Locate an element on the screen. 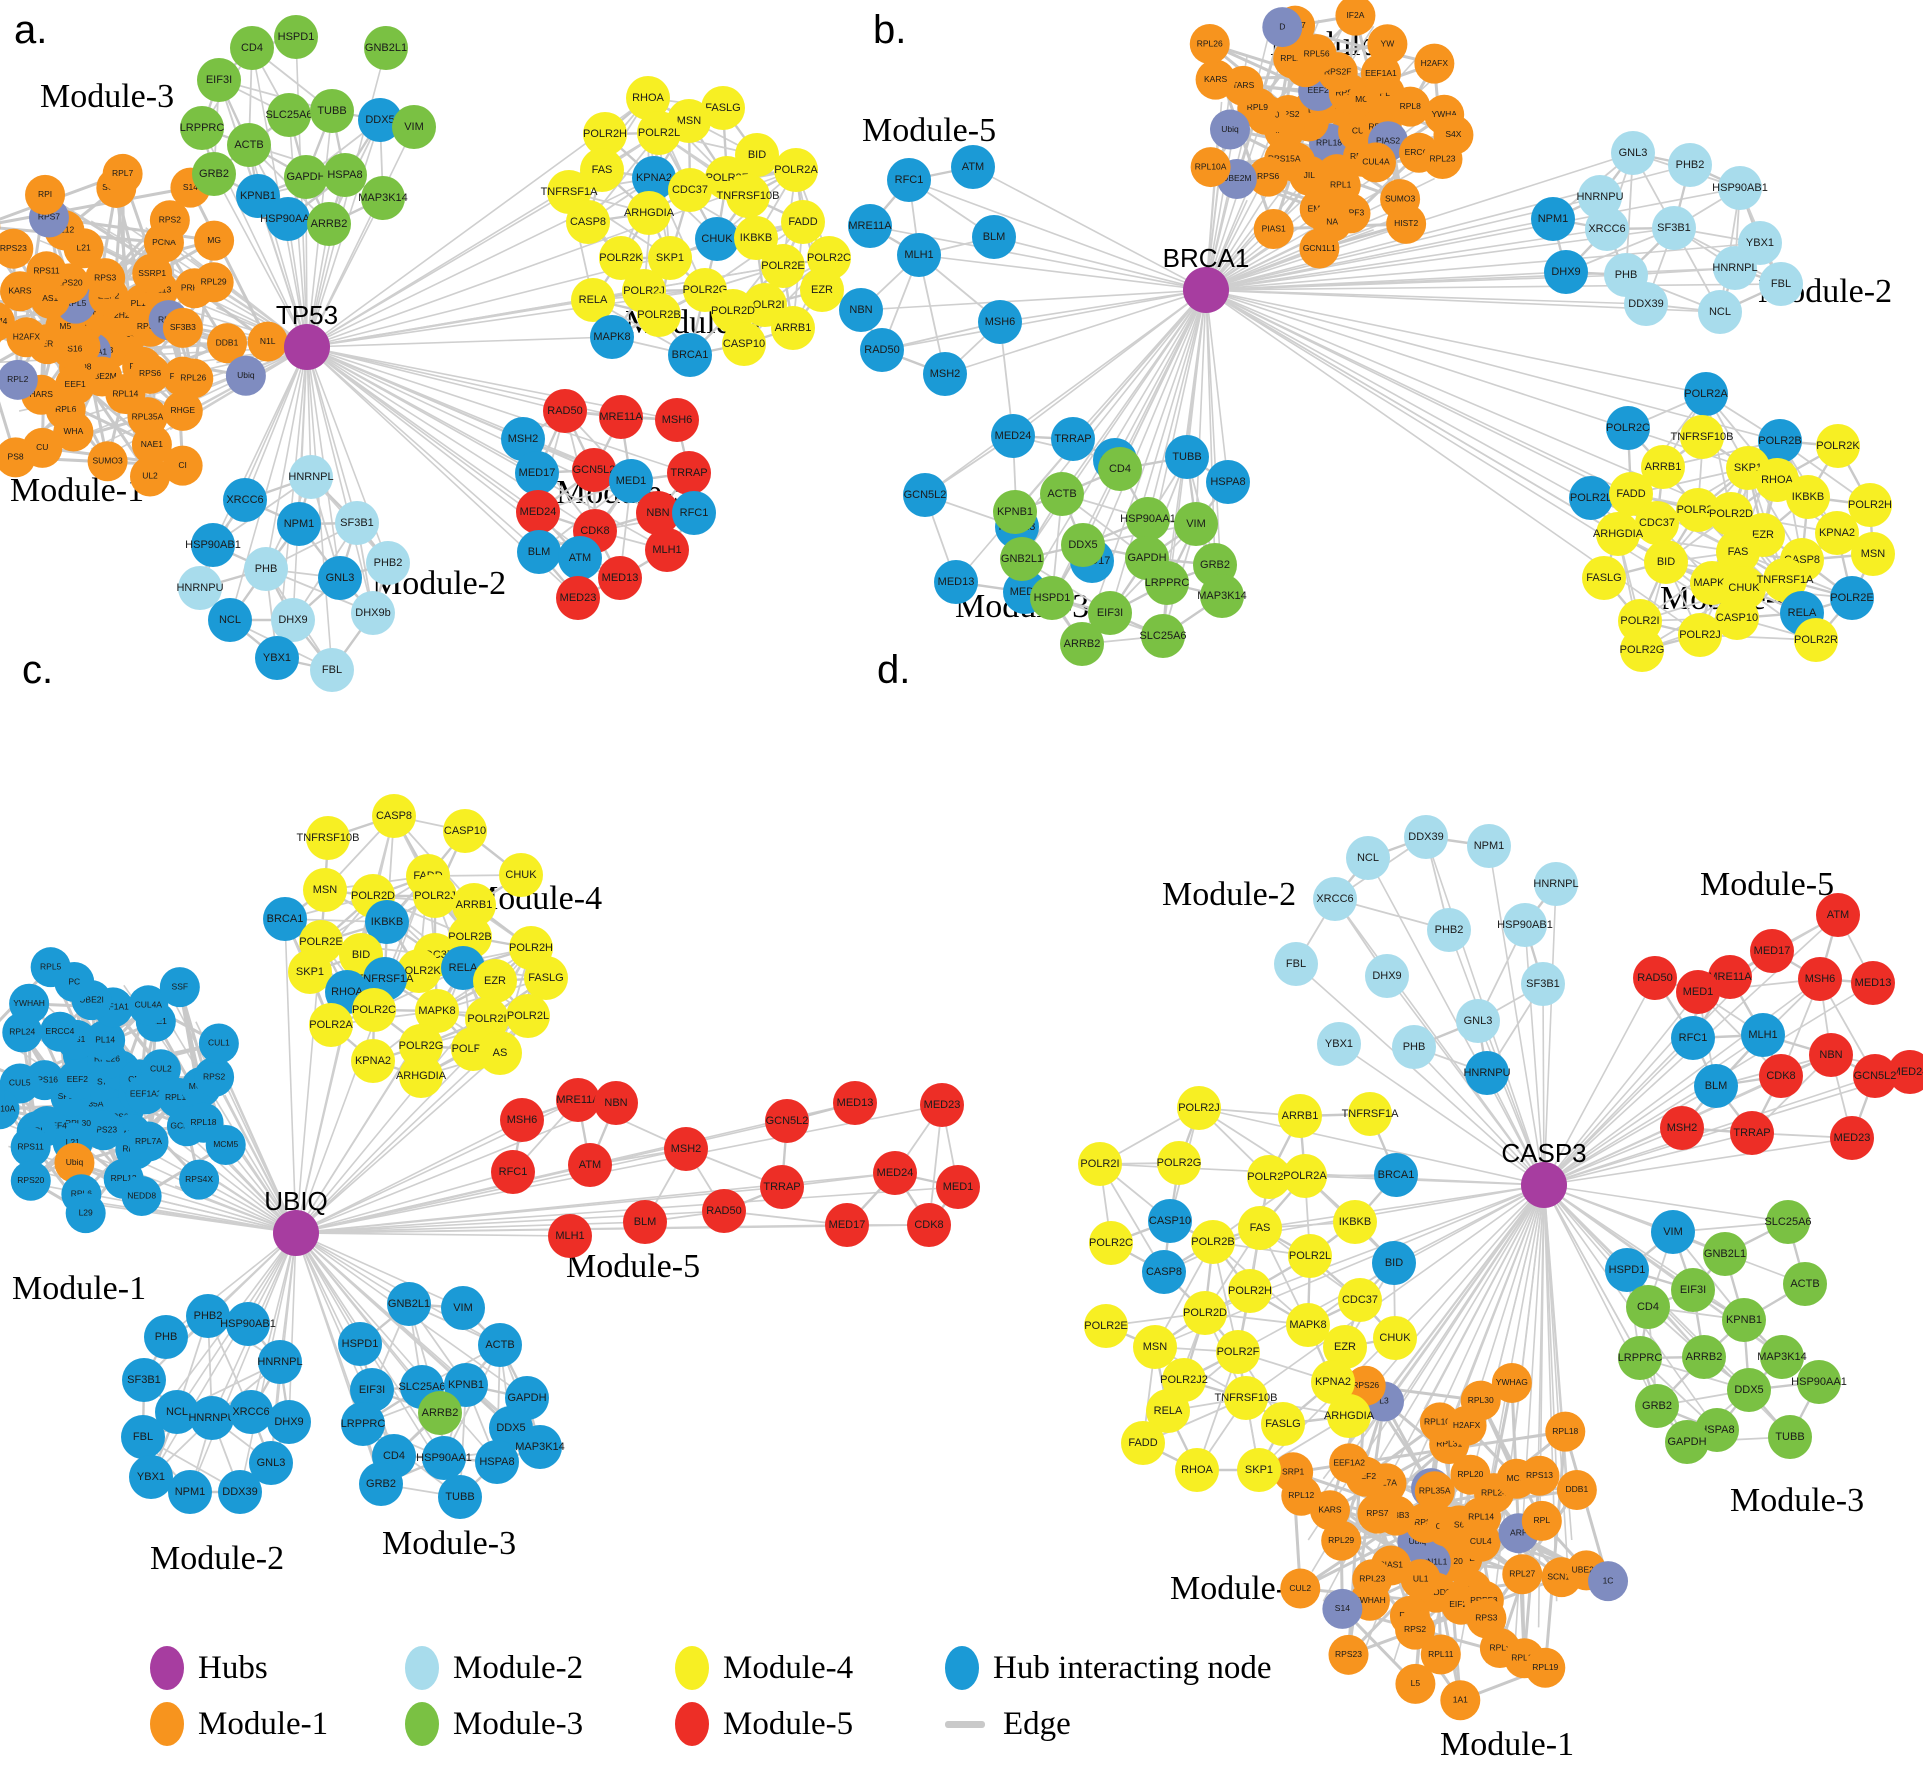  network-node: RPL26 is located at coordinates (193, 378).